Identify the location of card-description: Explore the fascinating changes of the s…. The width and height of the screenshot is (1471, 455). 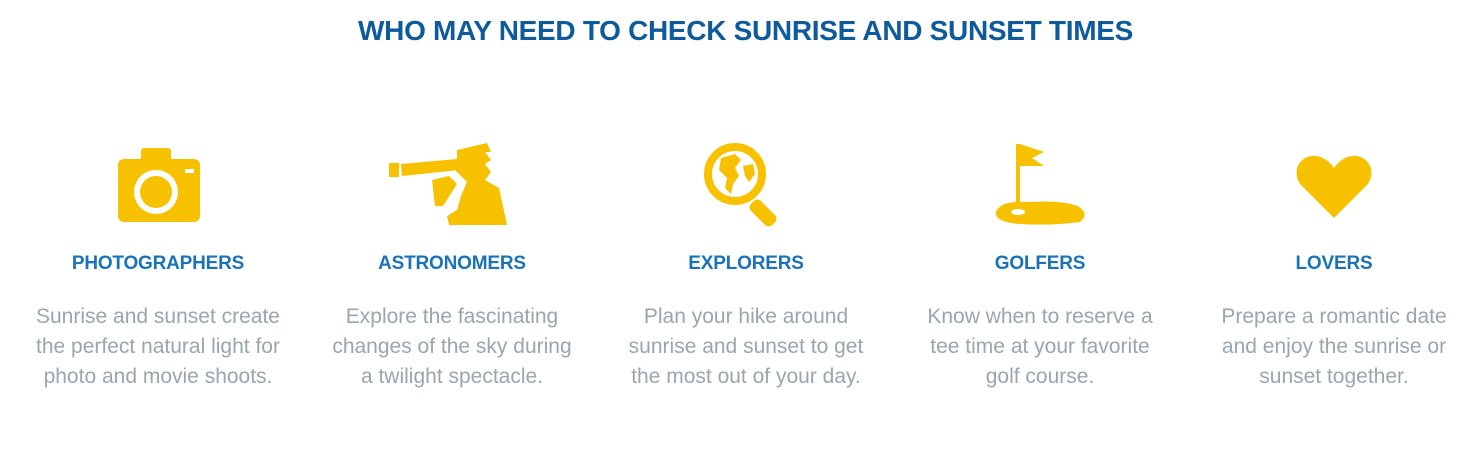
(452, 346).